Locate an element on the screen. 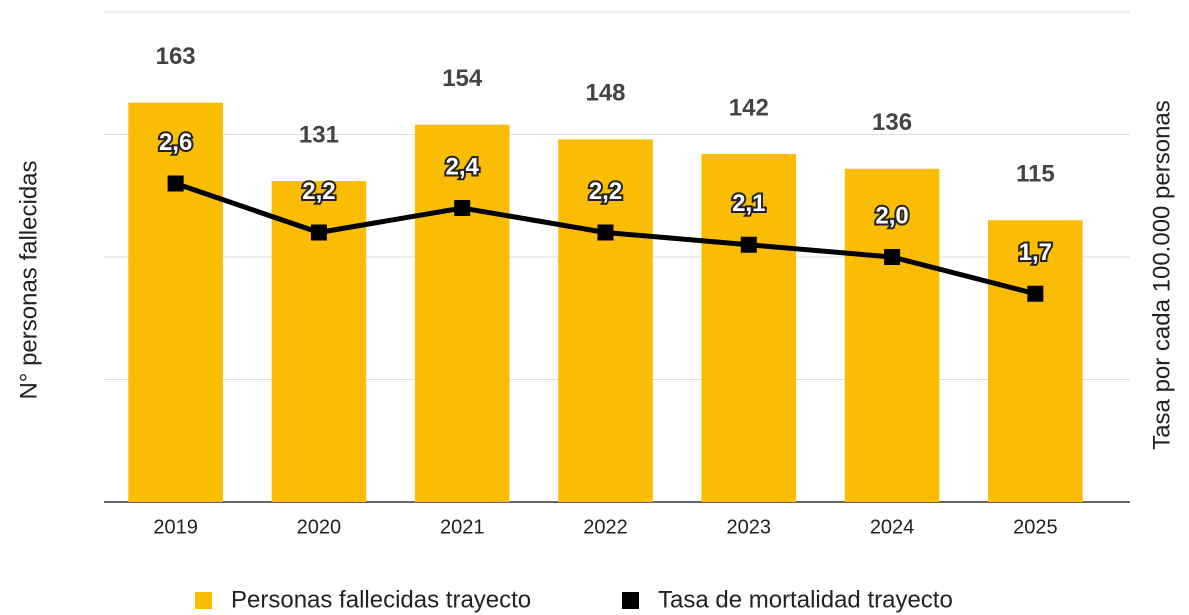 The image size is (1189, 615). legend-label: Tasa de mortalidad trayecto is located at coordinates (805, 599).